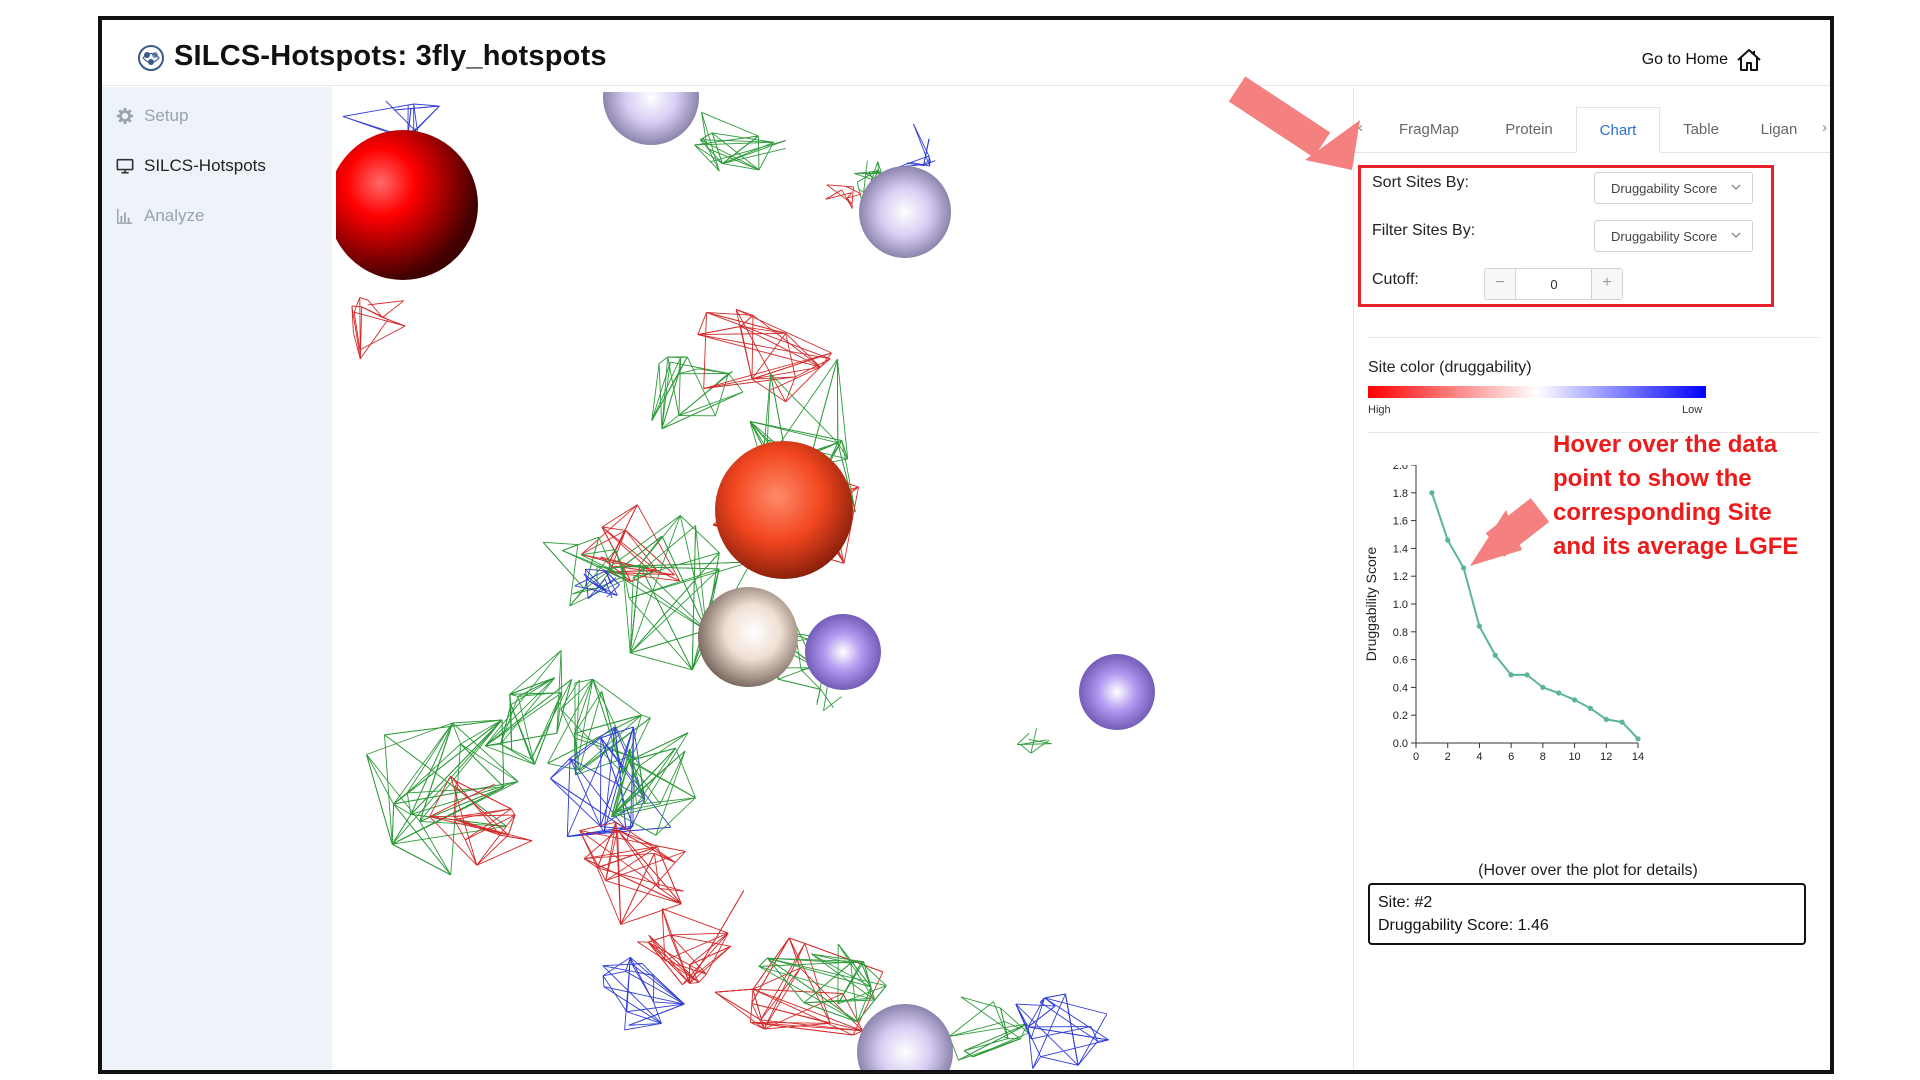  Describe the element at coordinates (1429, 129) in the screenshot. I see `tab-fragmap: FragMap` at that location.